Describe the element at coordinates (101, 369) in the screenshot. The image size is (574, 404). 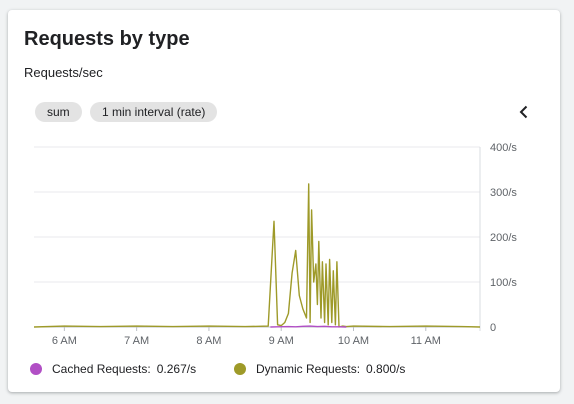
I see `cached-label: Cached Requests:` at that location.